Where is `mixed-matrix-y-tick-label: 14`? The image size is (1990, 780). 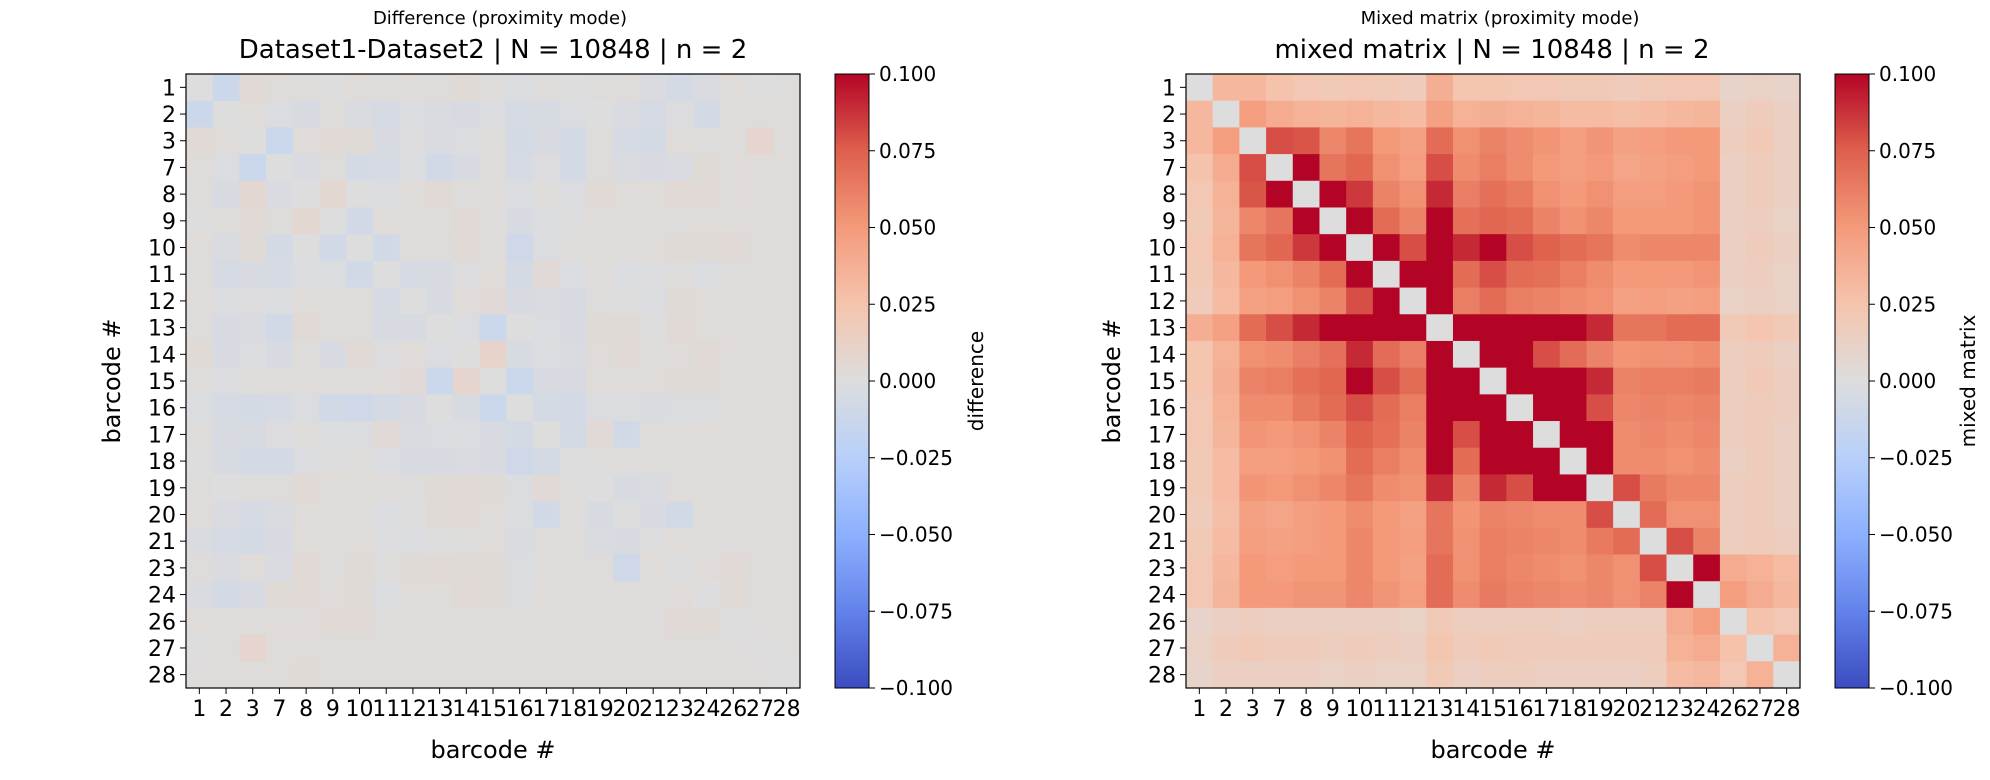 mixed-matrix-y-tick-label: 14 is located at coordinates (1162, 355).